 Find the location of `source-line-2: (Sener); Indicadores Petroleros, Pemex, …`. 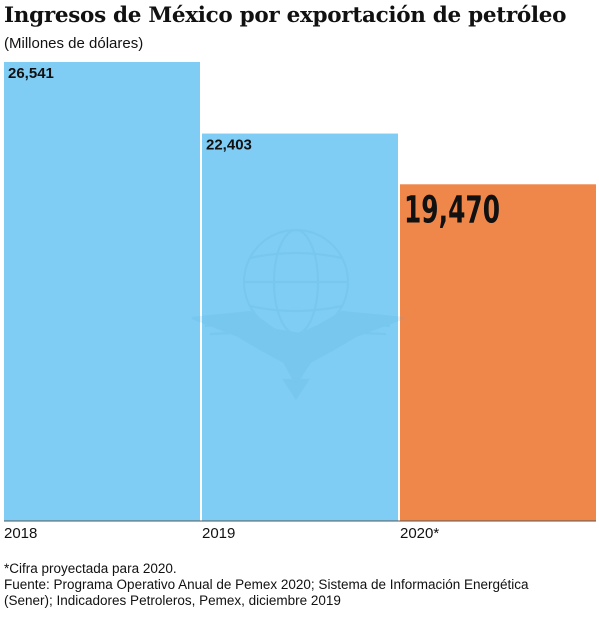

source-line-2: (Sener); Indicadores Petroleros, Pemex, … is located at coordinates (172, 600).